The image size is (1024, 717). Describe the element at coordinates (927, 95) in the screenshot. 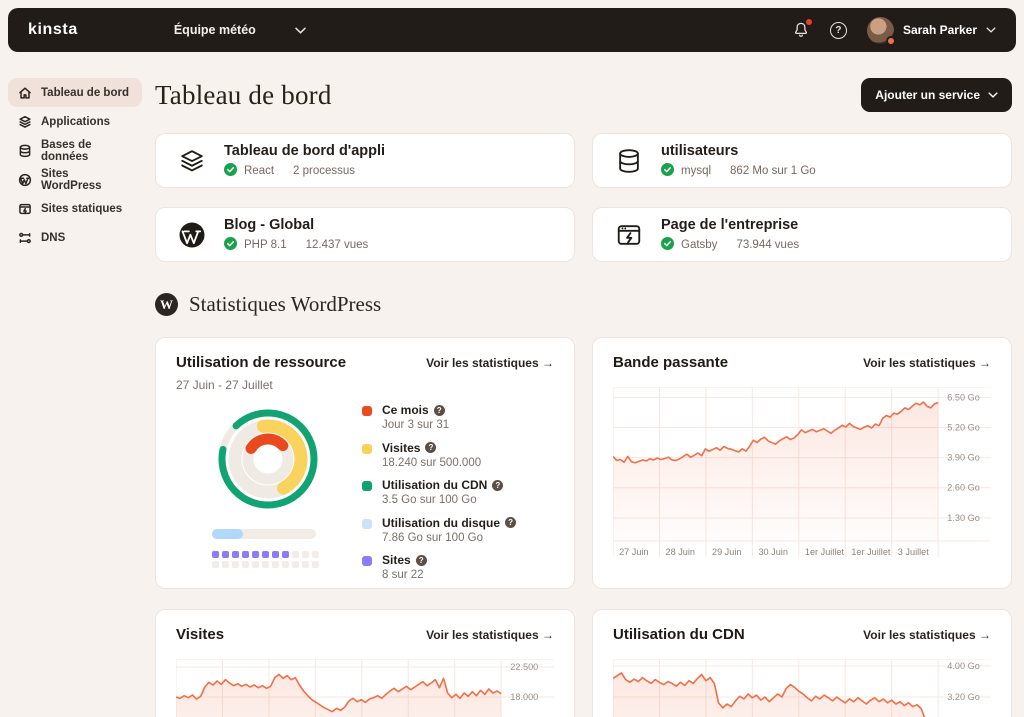

I see `add-service-label: Ajouter un service` at that location.